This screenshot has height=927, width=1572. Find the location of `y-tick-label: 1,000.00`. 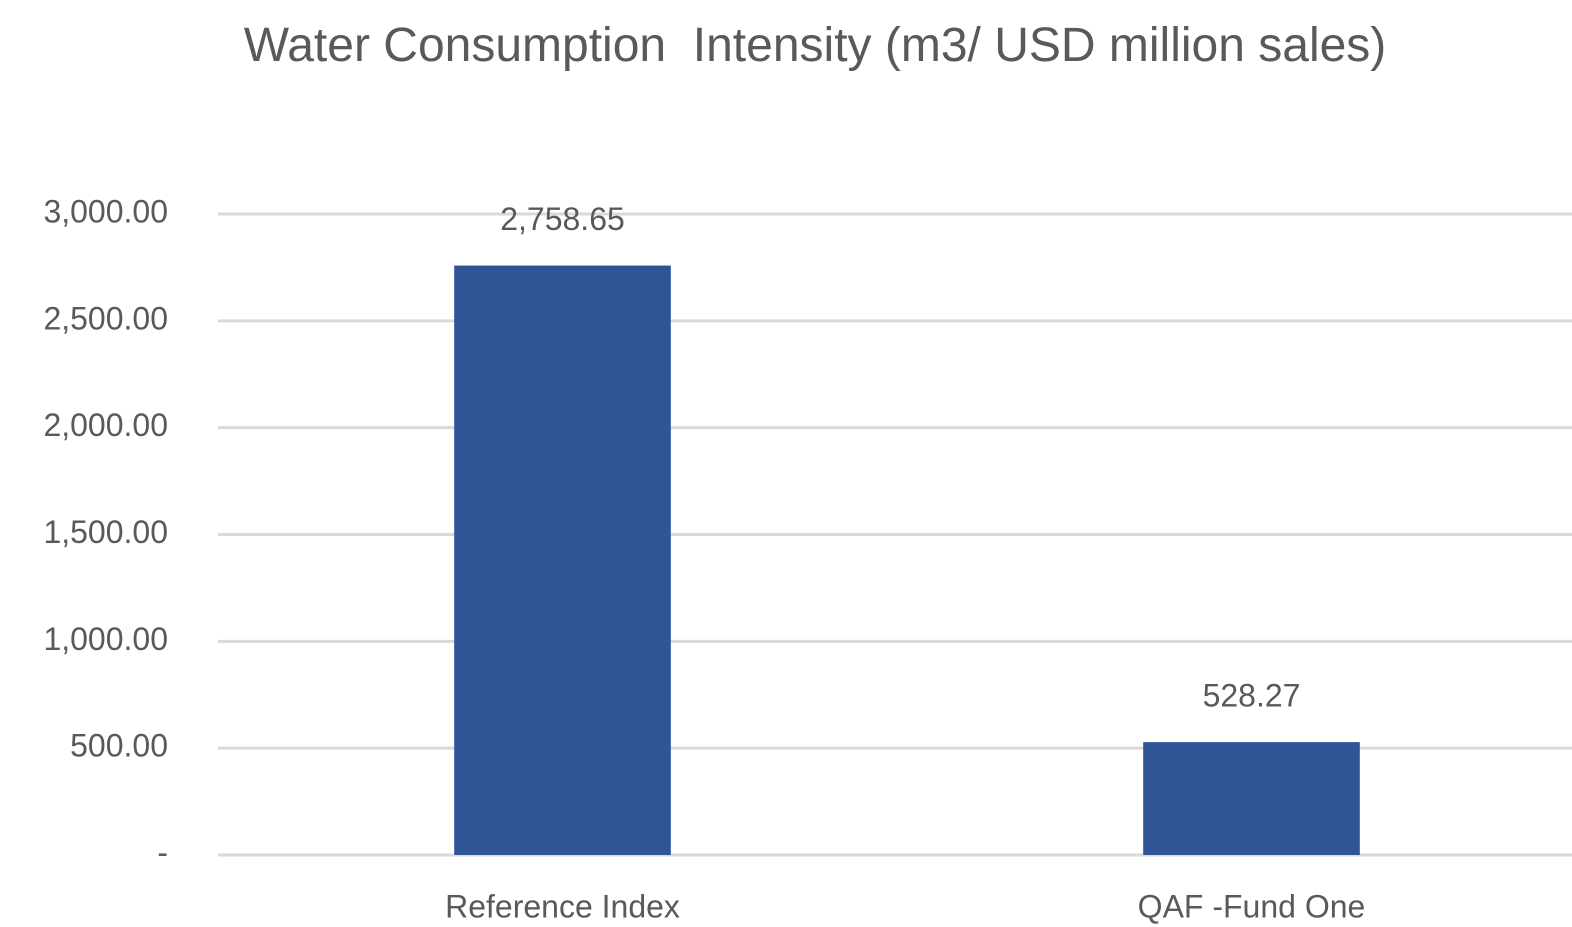

y-tick-label: 1,000.00 is located at coordinates (105, 639).